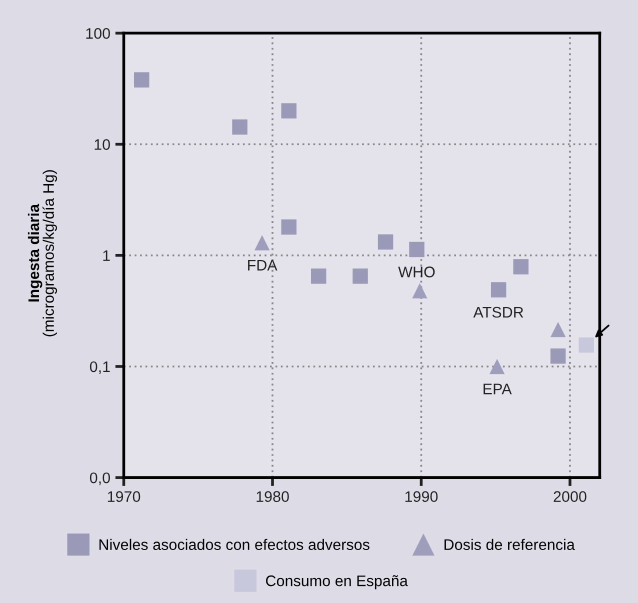 The height and width of the screenshot is (603, 638). I want to click on legend-label: Niveles asociados con efectos adversos, so click(234, 544).